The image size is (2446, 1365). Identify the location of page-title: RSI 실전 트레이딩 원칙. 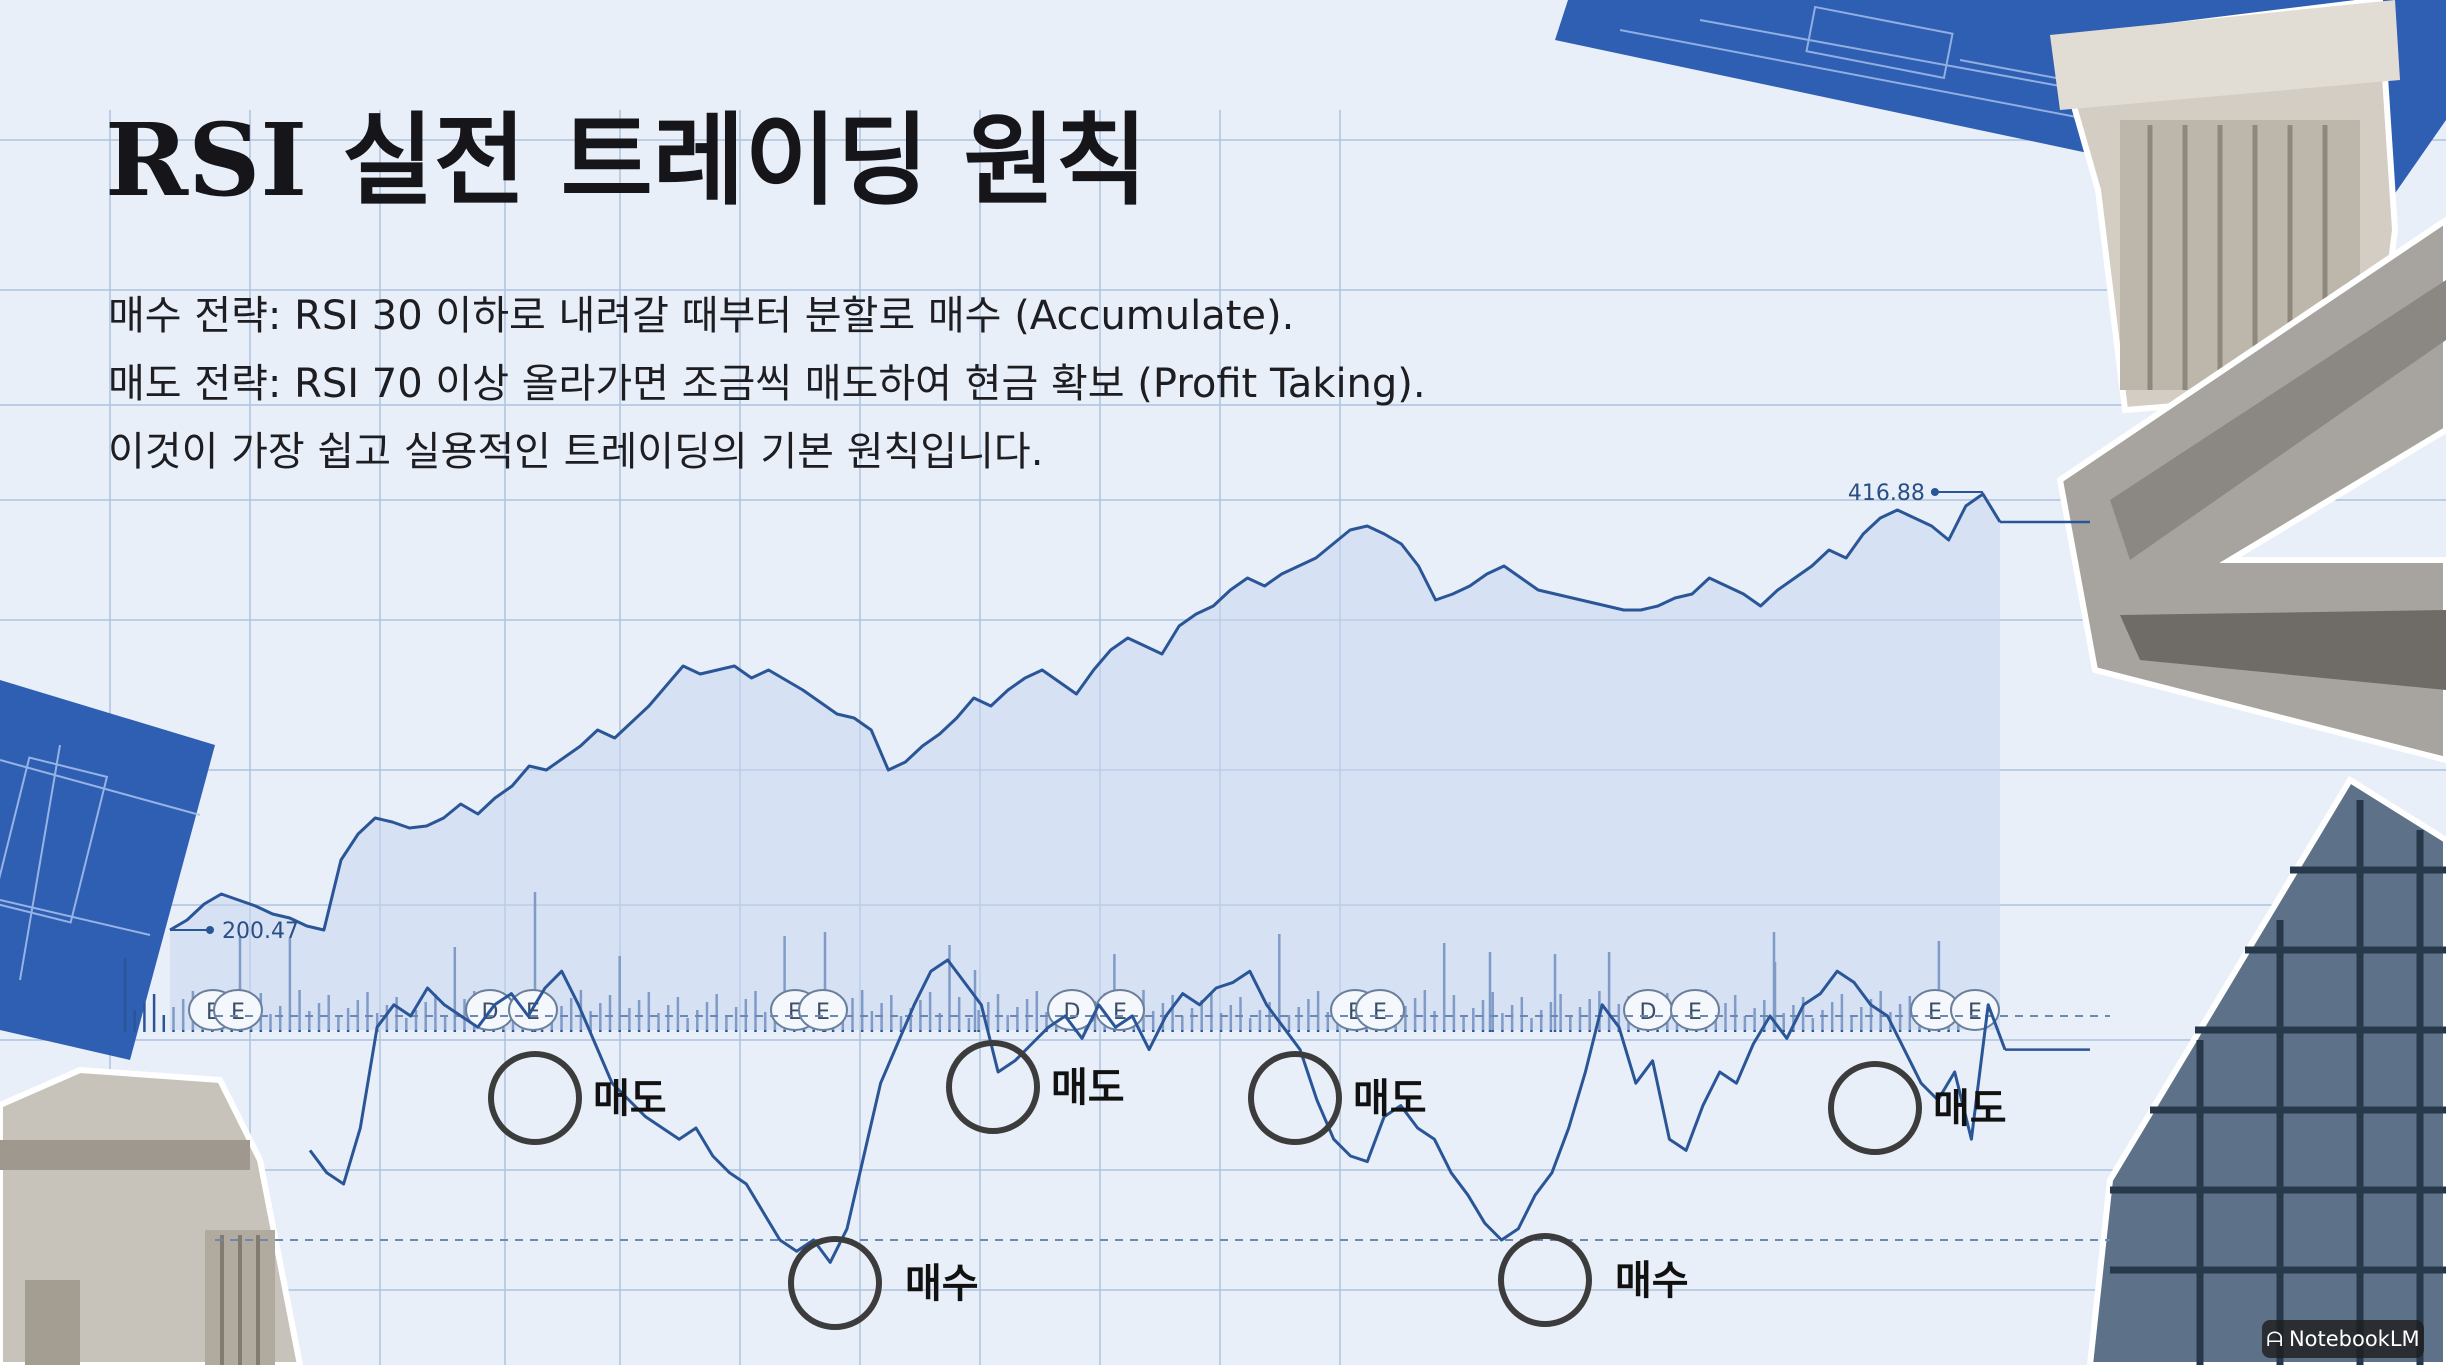
(626, 160).